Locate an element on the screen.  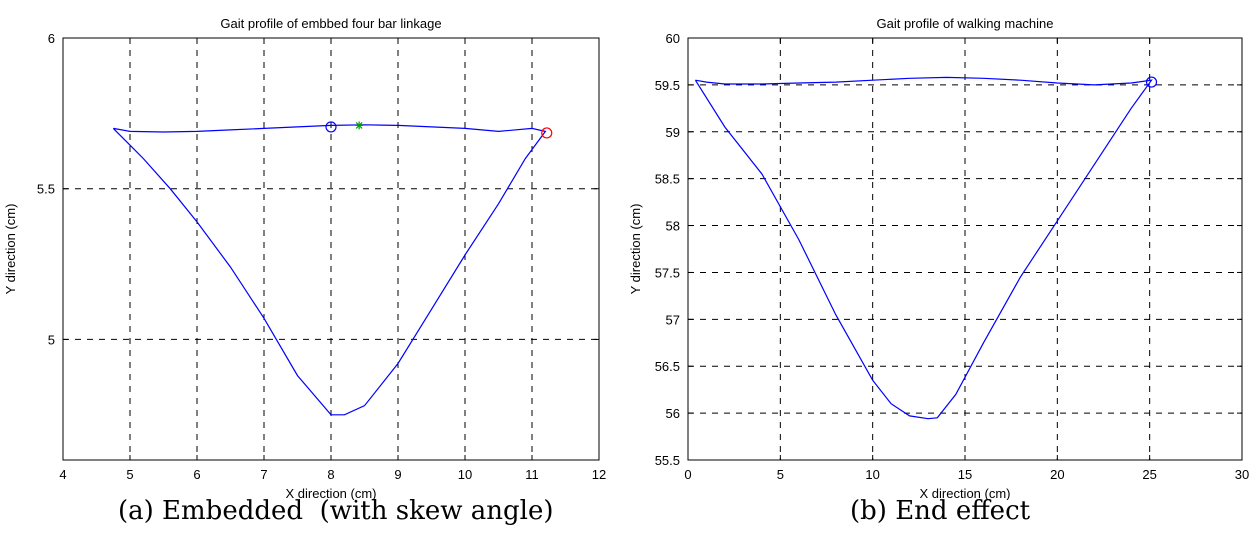
x-tick-label: 0 is located at coordinates (687, 474).